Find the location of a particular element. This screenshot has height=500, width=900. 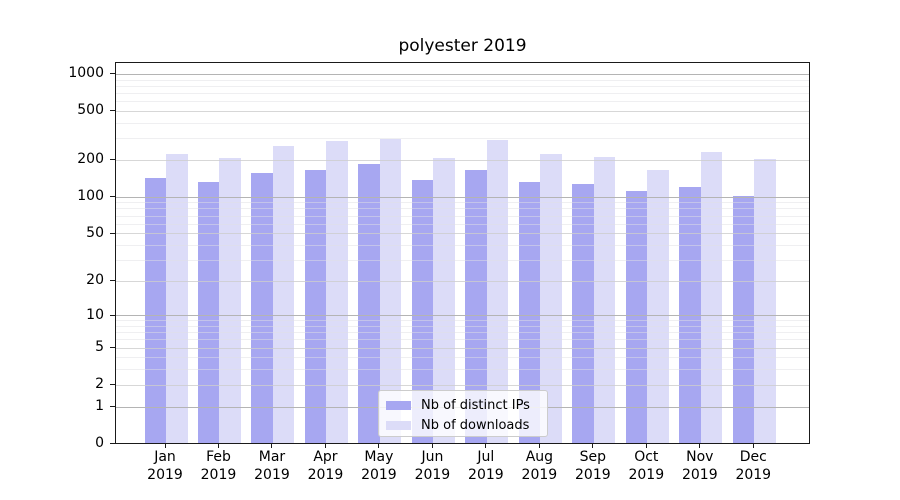

y-tick-label-1000: 1000 is located at coordinates (86, 73).